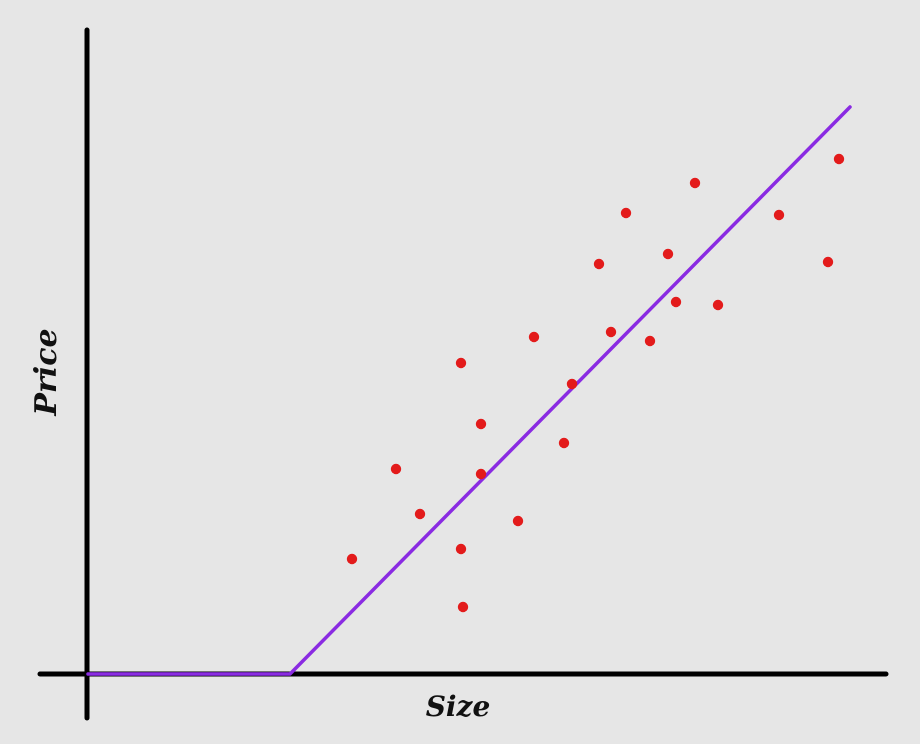  Describe the element at coordinates (46, 372) in the screenshot. I see `y-axis-label: Price` at that location.